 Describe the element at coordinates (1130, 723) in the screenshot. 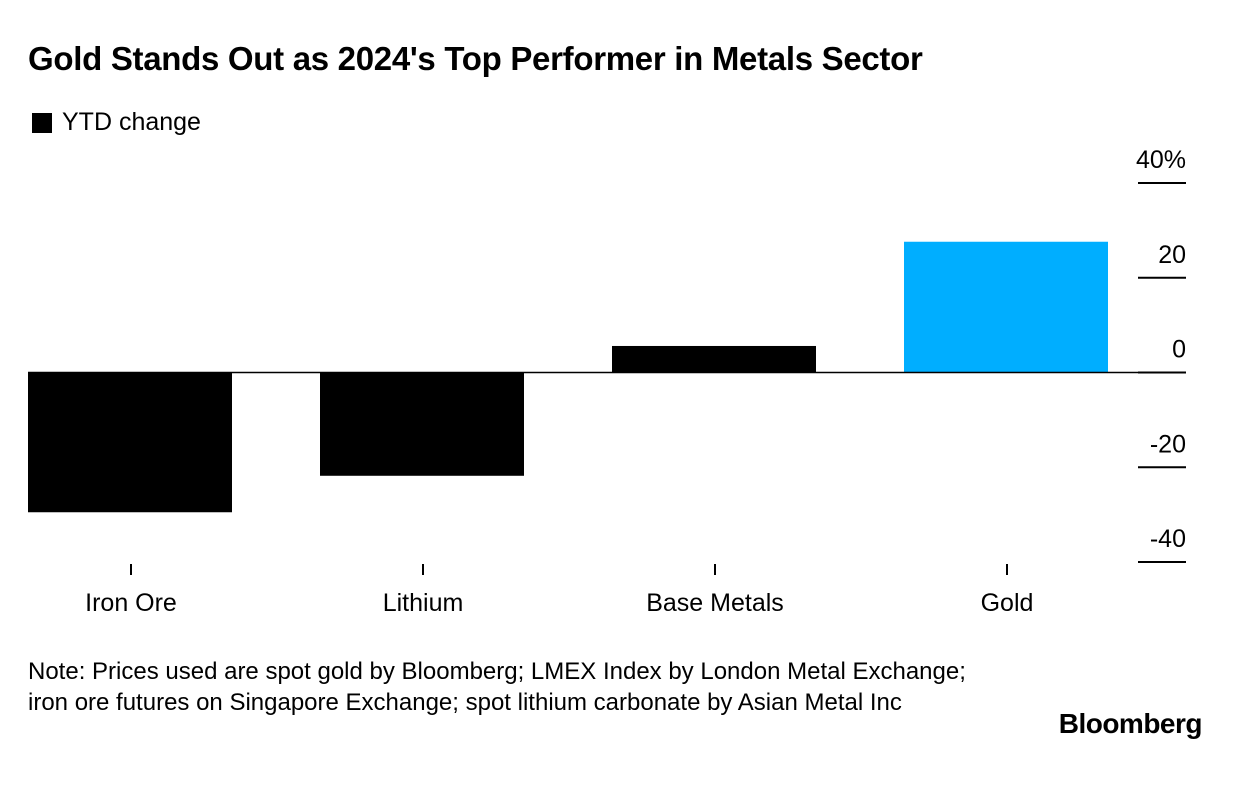

I see `bloomberg-logo: Bloomberg` at that location.